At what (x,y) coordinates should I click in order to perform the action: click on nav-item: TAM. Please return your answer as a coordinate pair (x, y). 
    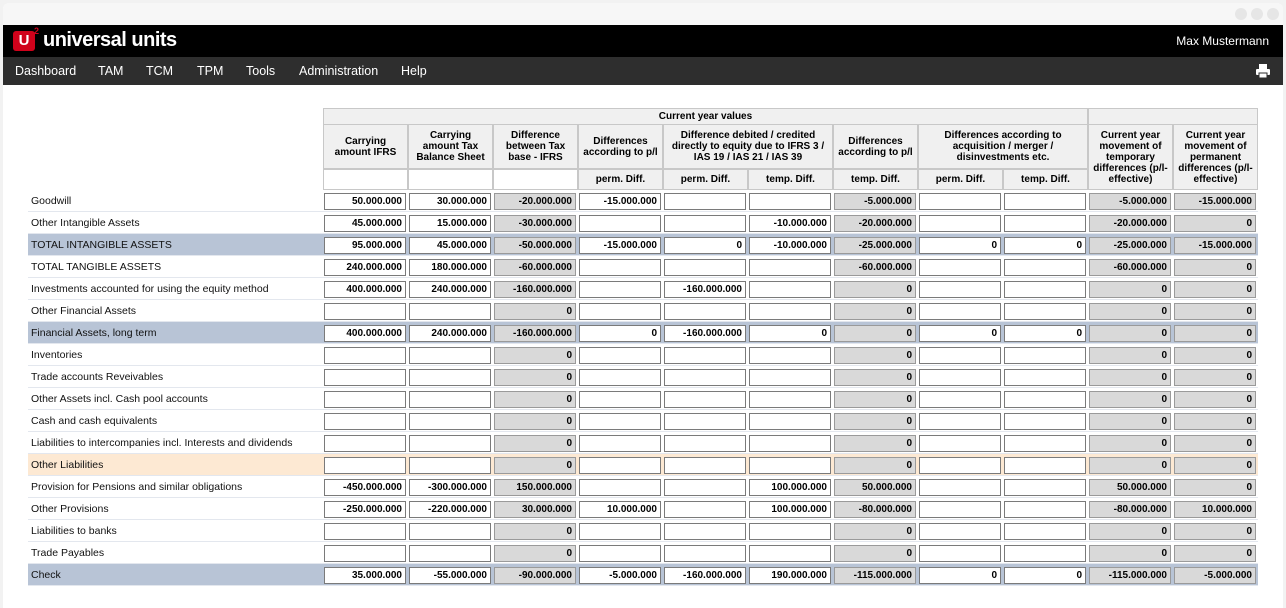
    Looking at the image, I should click on (111, 71).